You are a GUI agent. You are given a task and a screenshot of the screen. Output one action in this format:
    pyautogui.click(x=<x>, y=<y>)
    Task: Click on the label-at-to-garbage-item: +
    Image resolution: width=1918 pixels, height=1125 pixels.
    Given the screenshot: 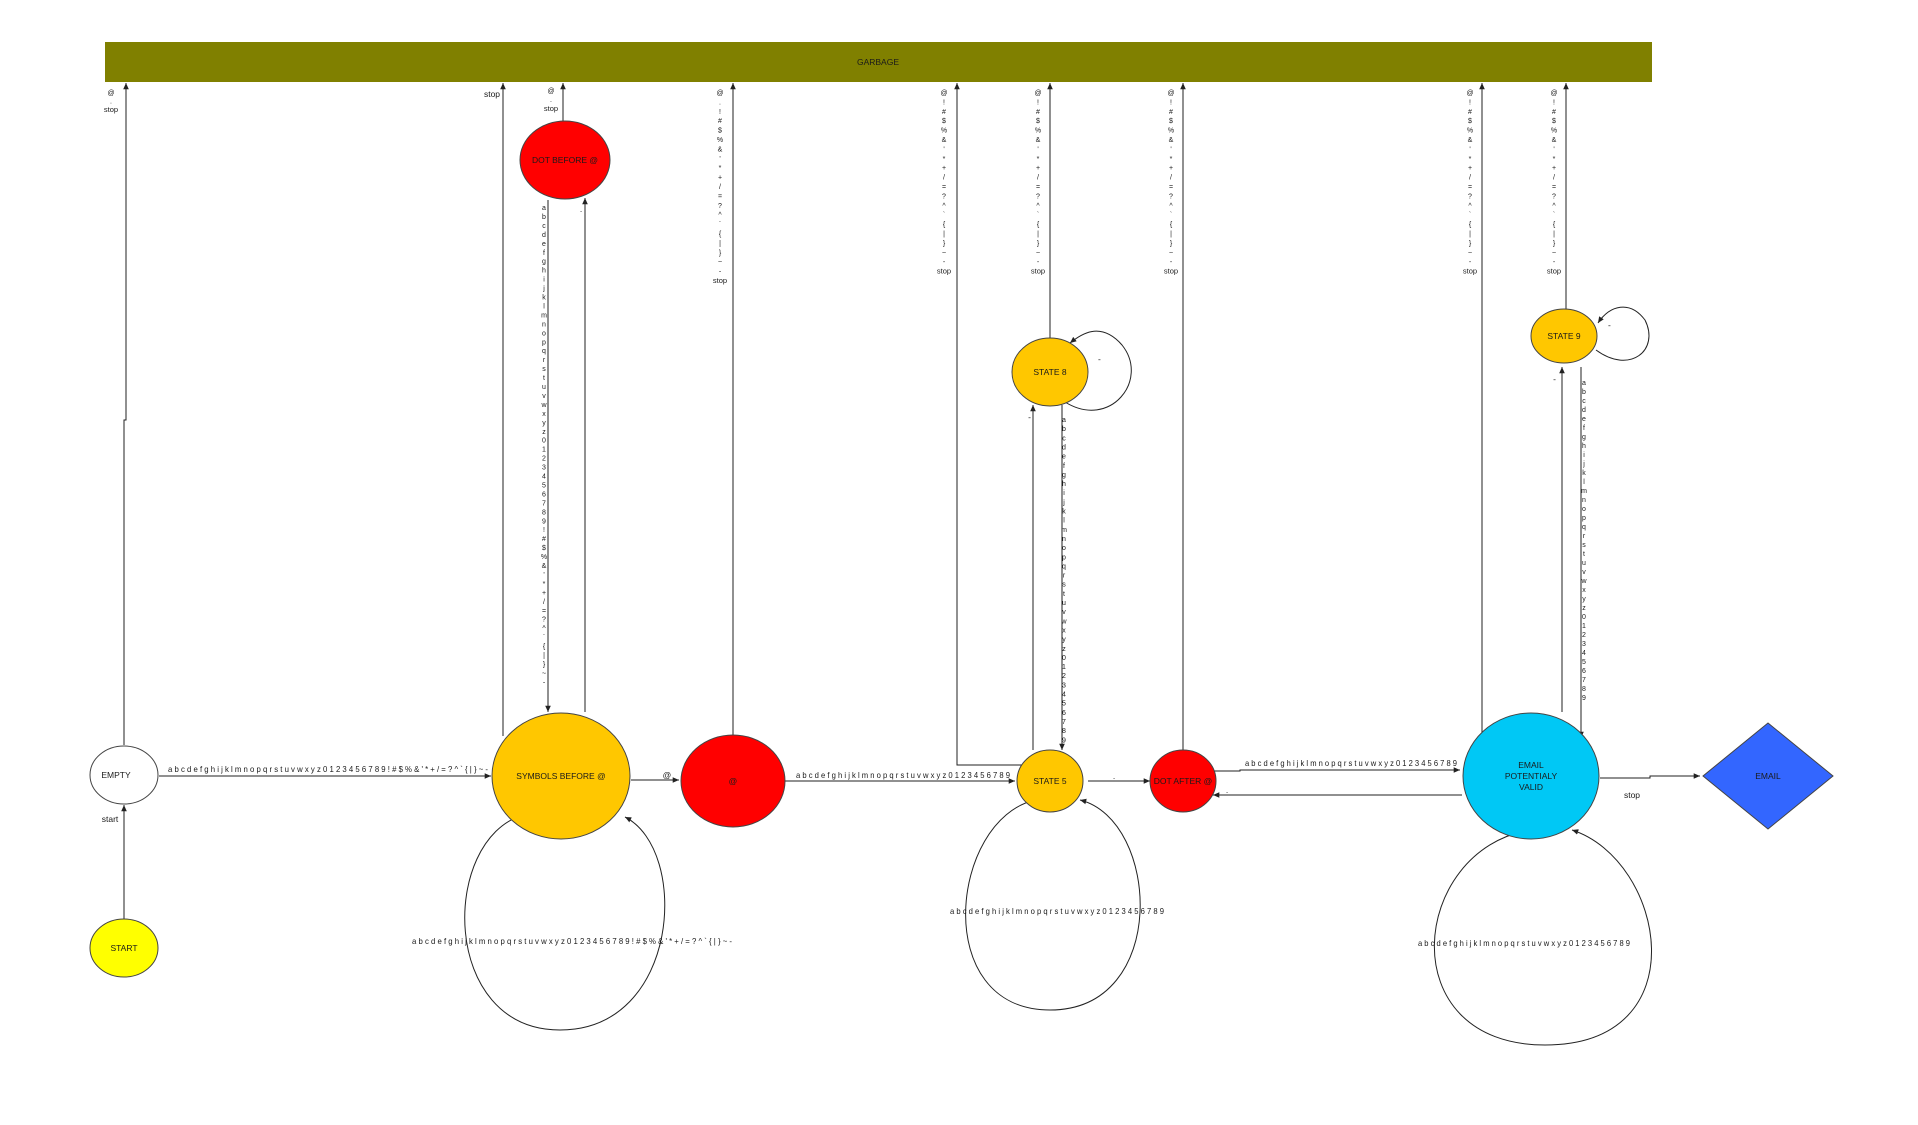 What is the action you would take?
    pyautogui.click(x=720, y=178)
    